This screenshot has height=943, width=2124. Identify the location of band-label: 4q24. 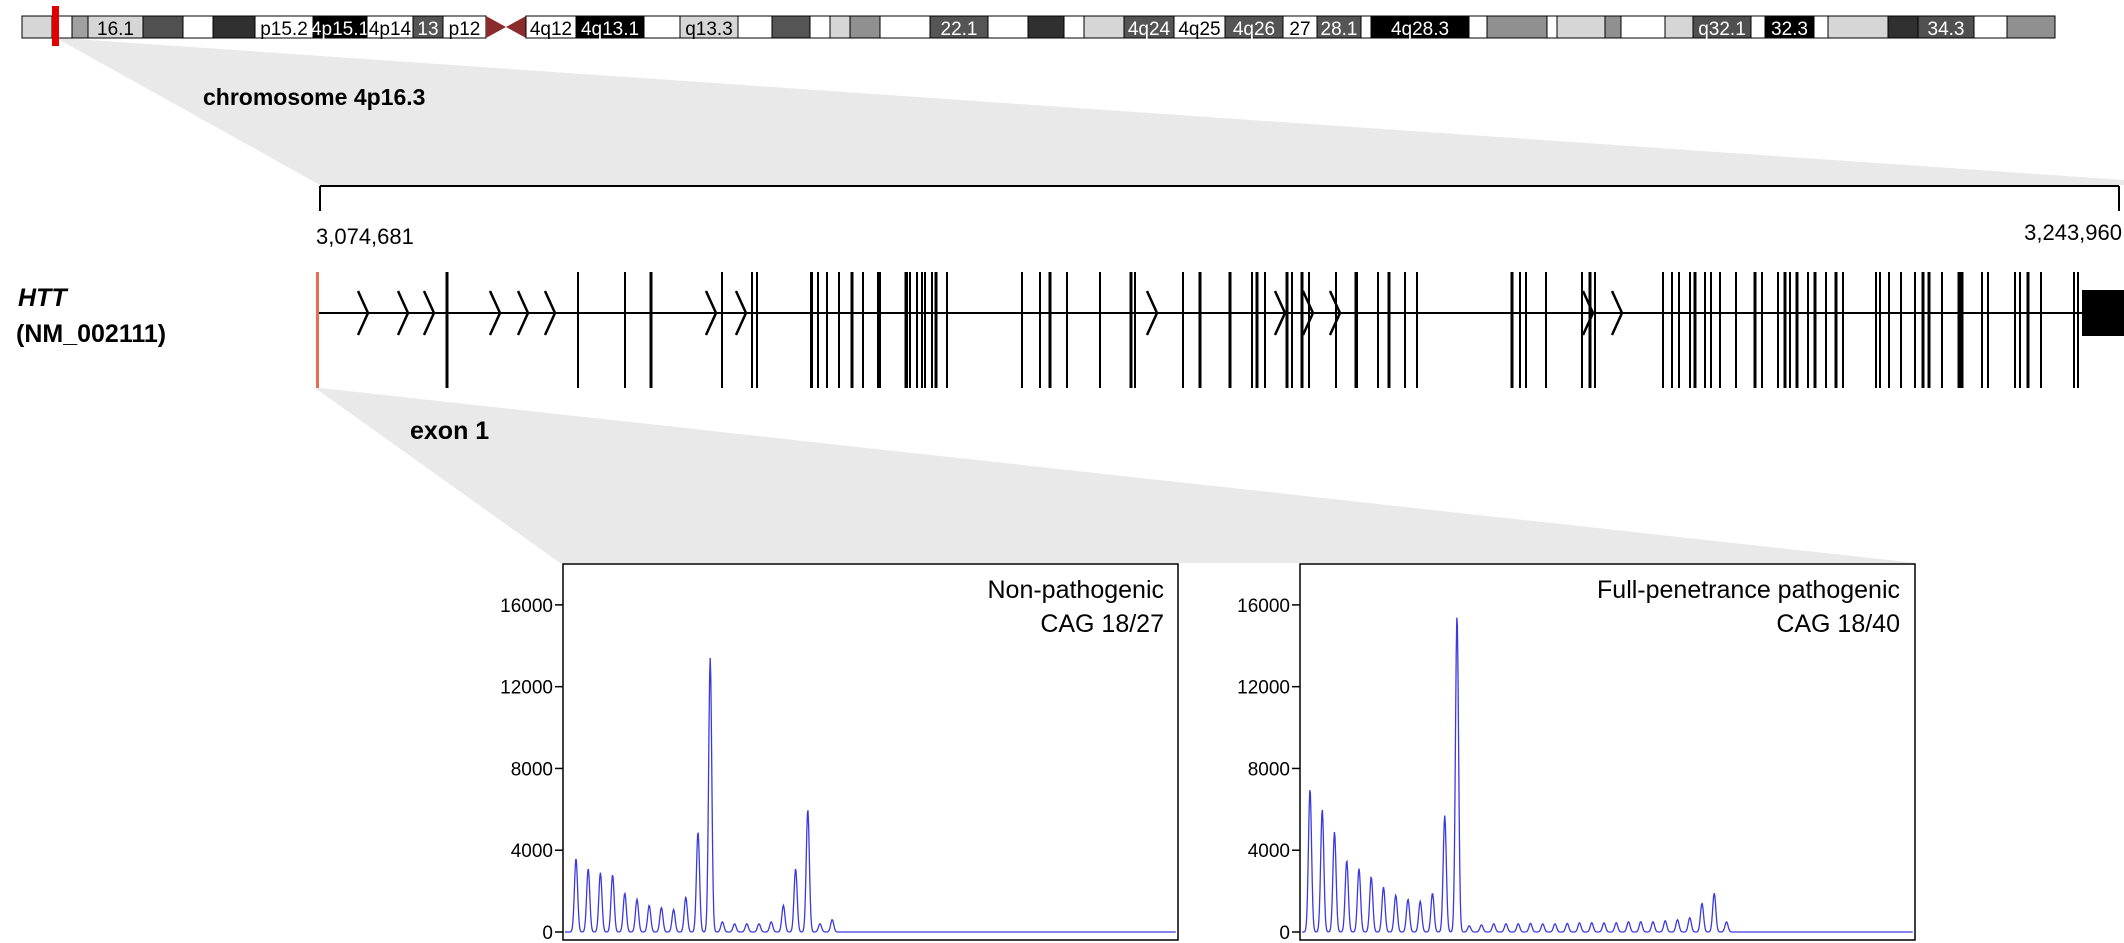
(1149, 29).